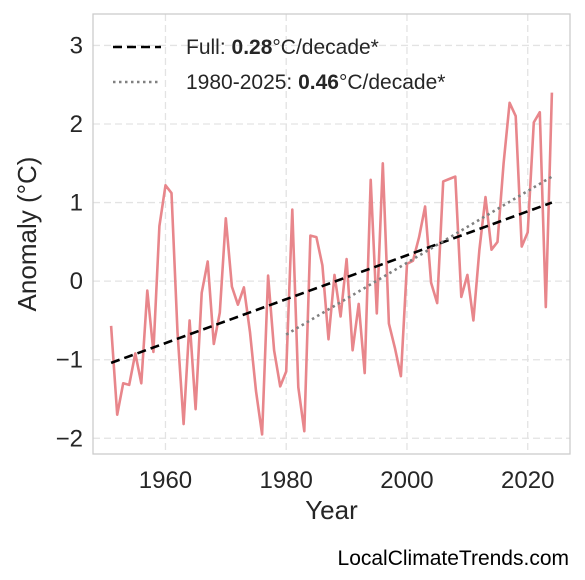  I want to click on x-axis-label: Year, so click(331, 510).